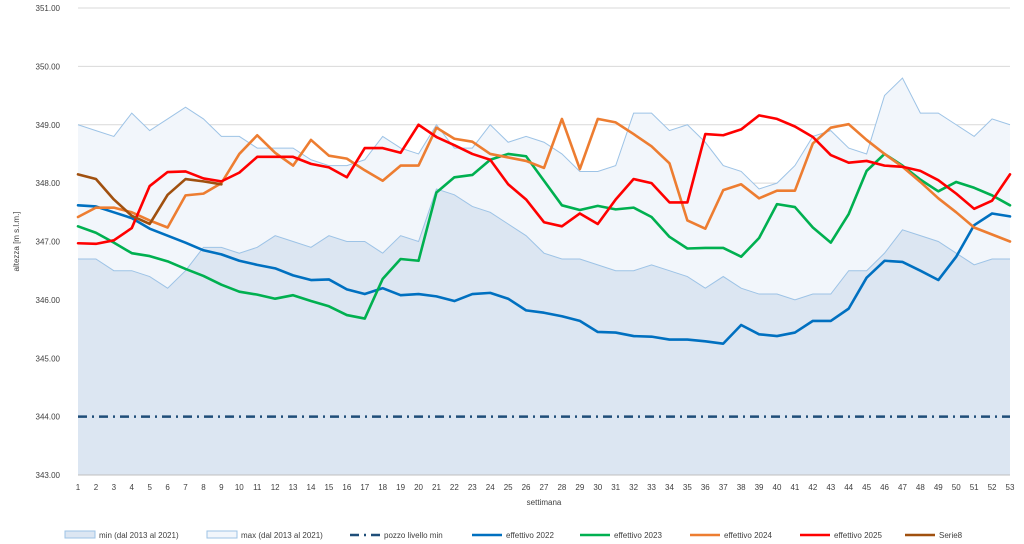 The width and height of the screenshot is (1024, 544). What do you see at coordinates (413, 535) in the screenshot?
I see `legend-label-pozzo-livello-min: pozzo livello min` at bounding box center [413, 535].